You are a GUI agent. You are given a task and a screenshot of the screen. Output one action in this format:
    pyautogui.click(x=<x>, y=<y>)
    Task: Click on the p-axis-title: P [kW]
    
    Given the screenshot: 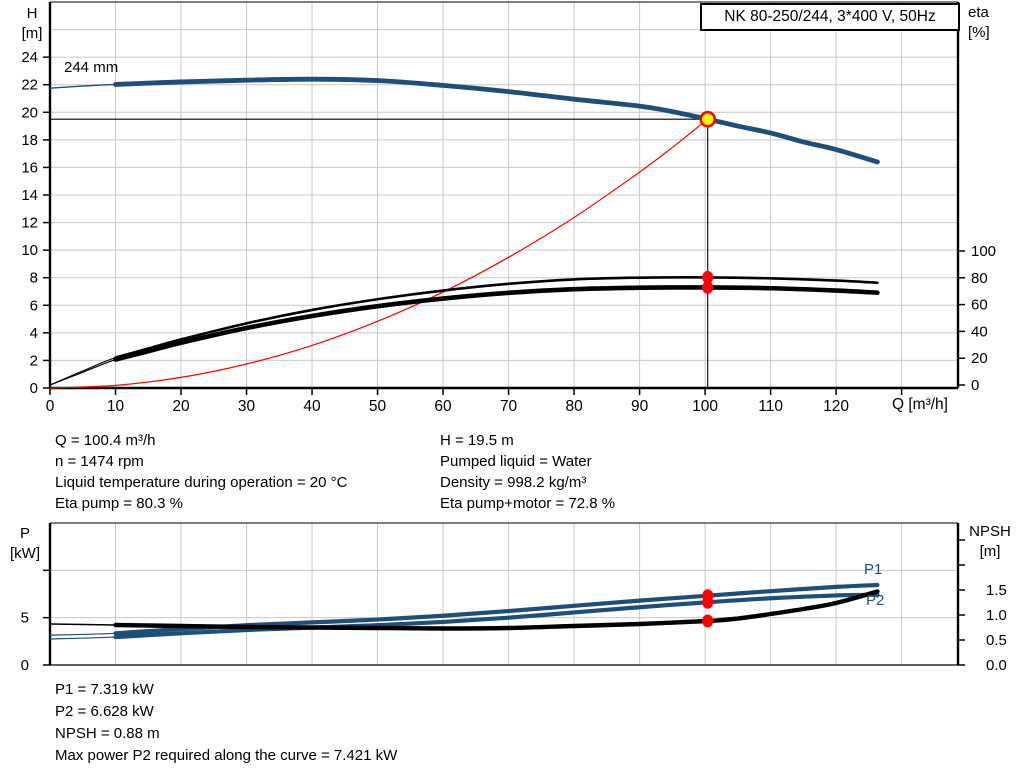 What is the action you would take?
    pyautogui.click(x=25, y=544)
    